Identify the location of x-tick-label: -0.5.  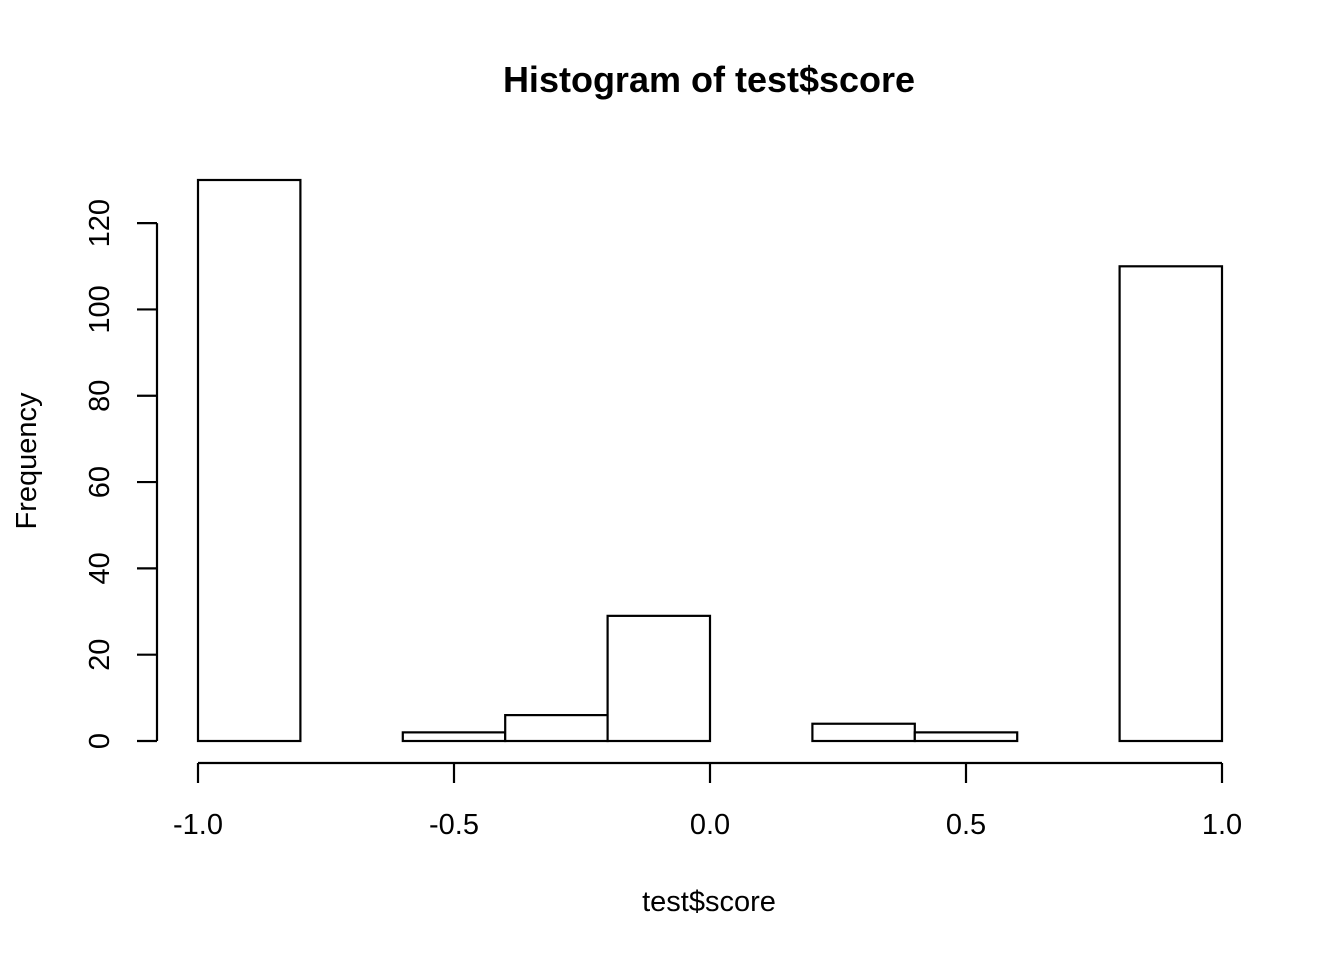
(454, 825).